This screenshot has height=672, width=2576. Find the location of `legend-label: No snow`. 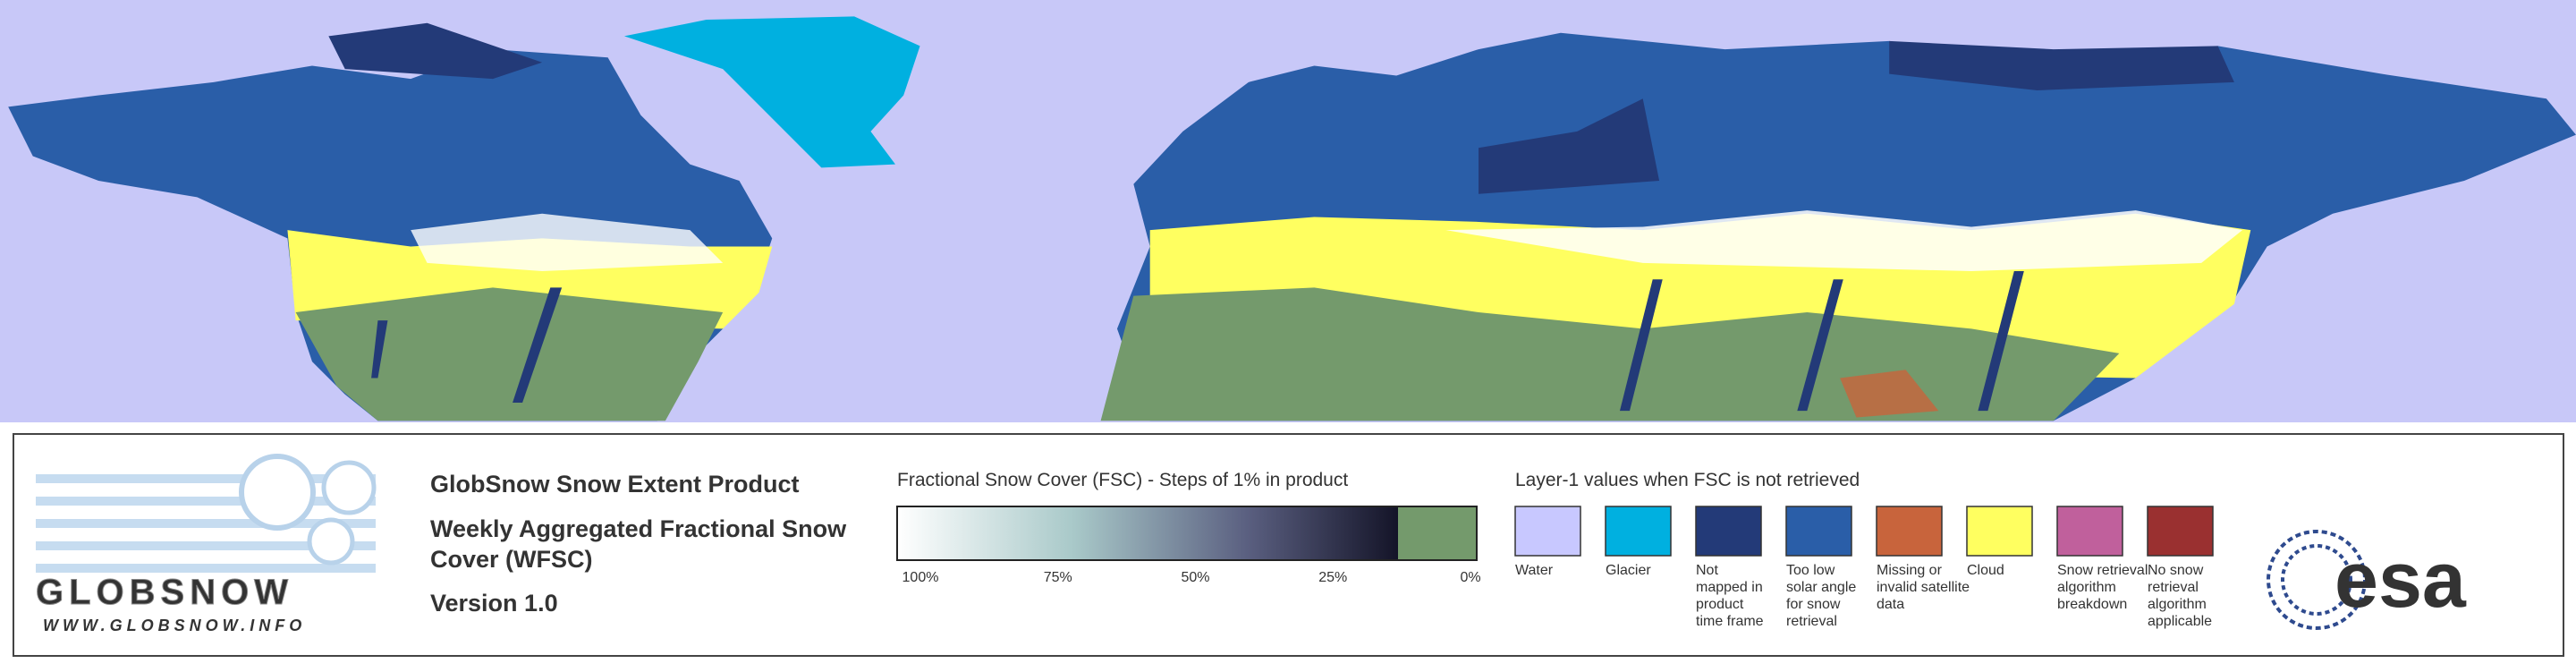

legend-label: No snow is located at coordinates (2176, 570).